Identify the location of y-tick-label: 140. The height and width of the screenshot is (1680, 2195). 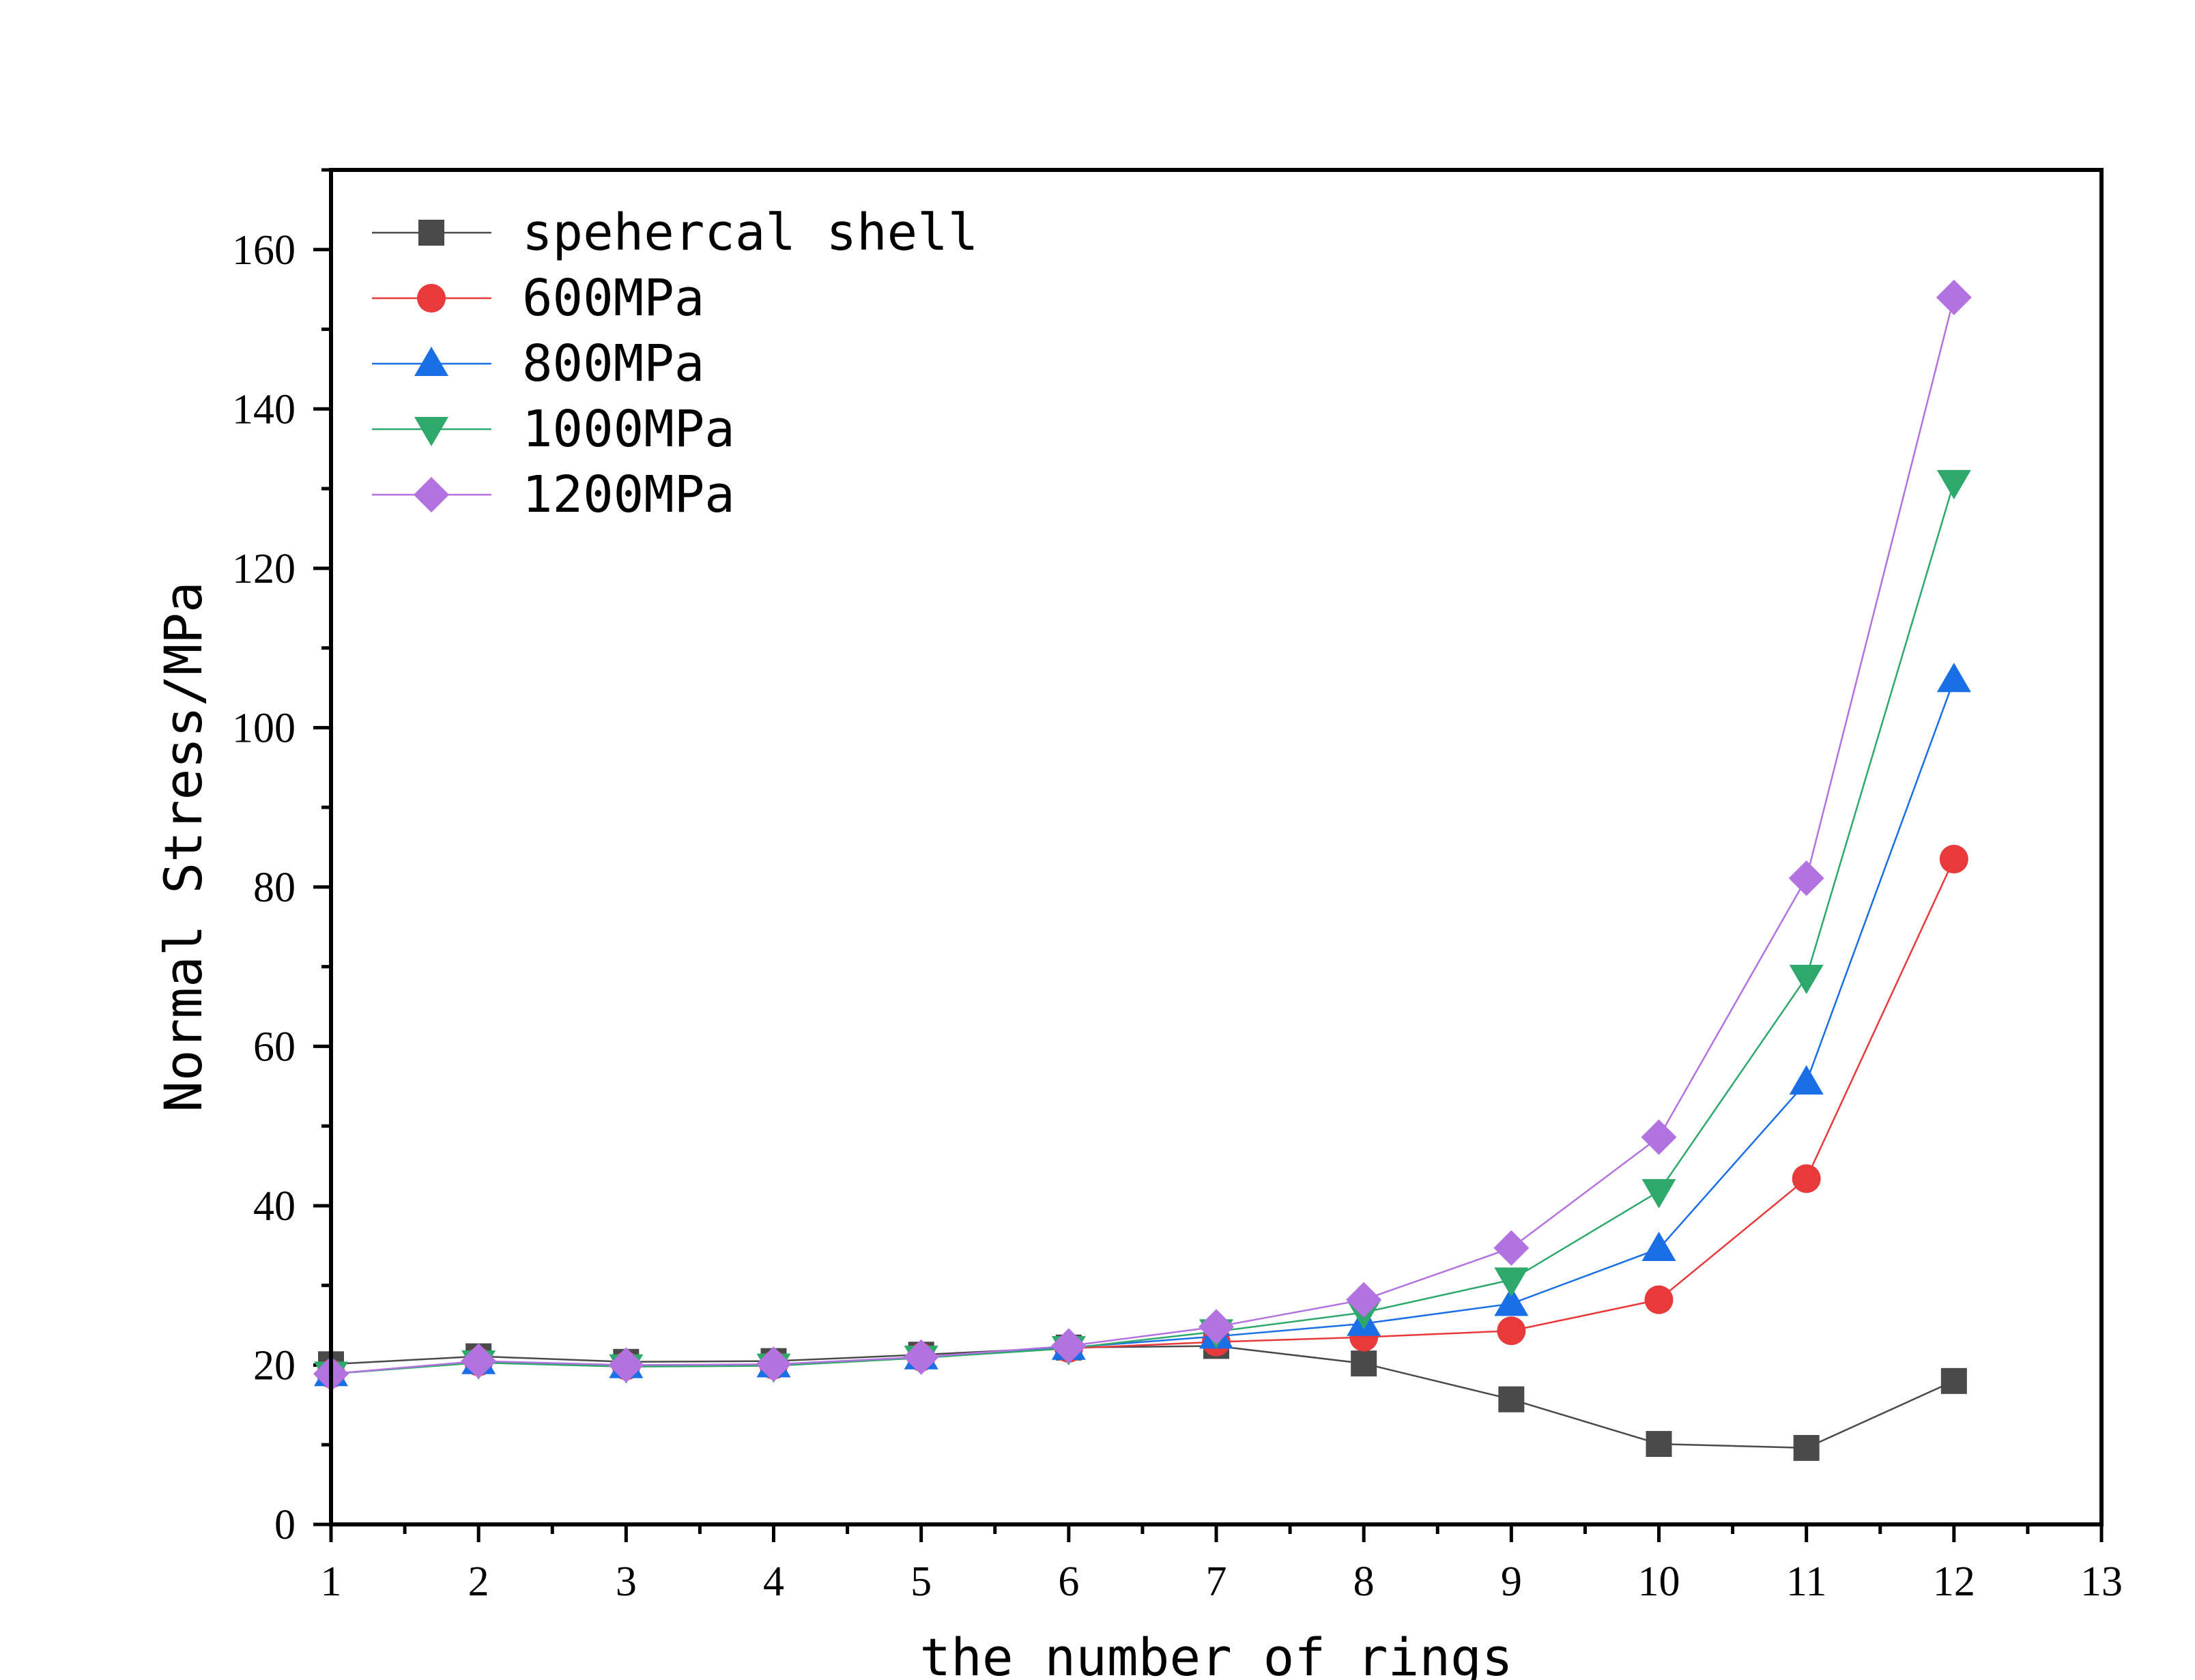
(264, 409).